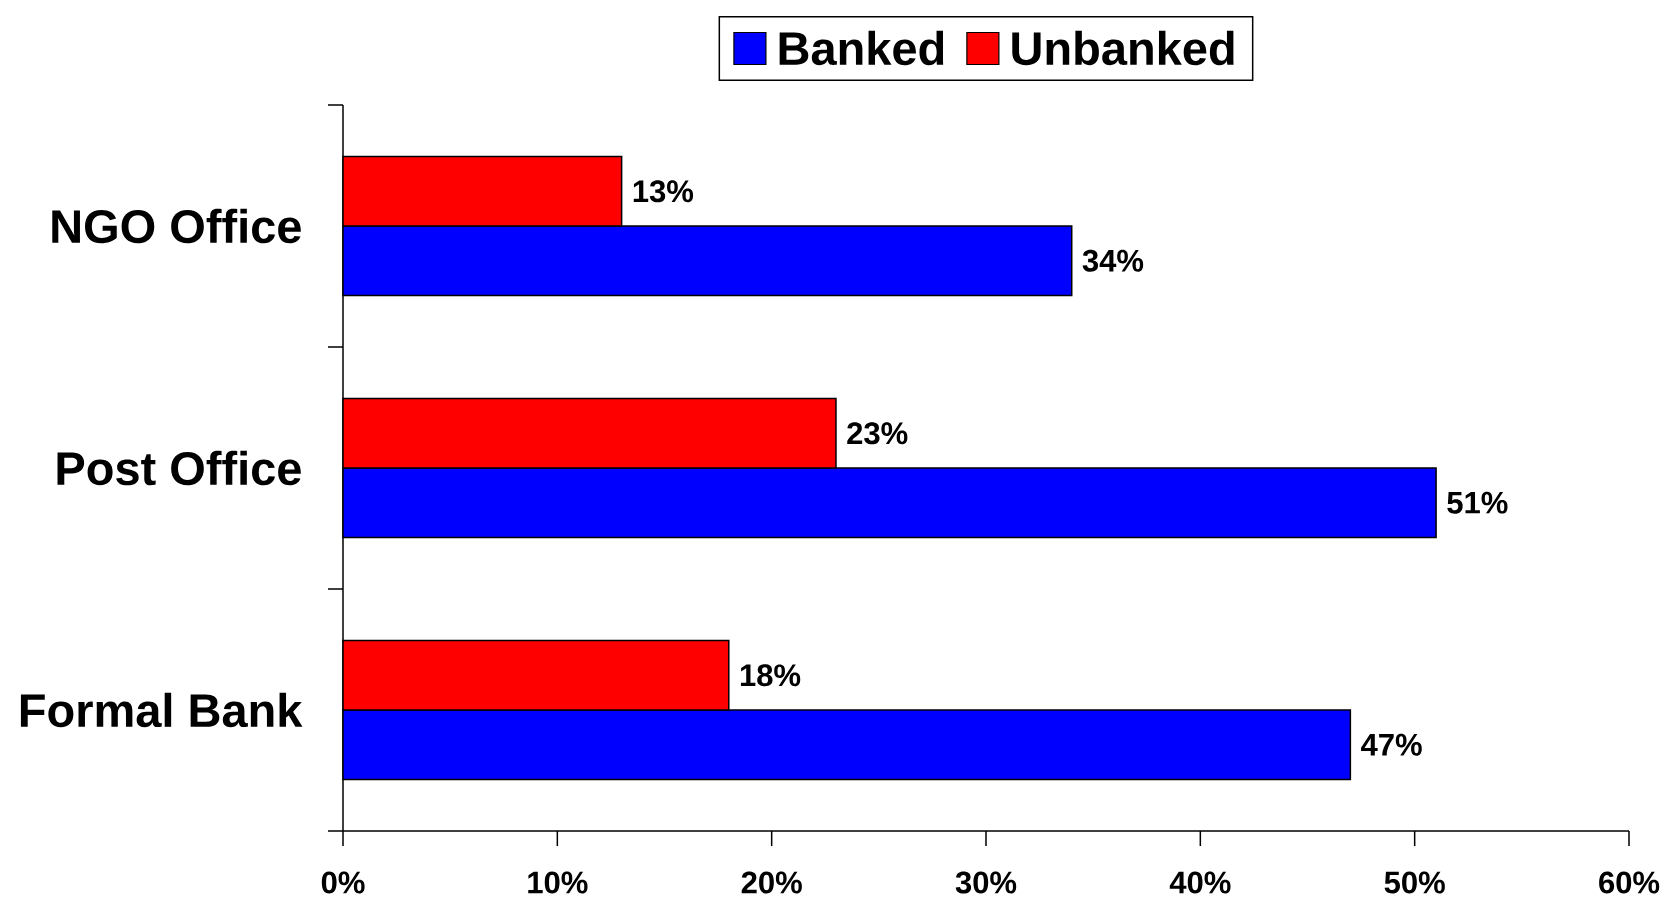 This screenshot has width=1677, height=897. What do you see at coordinates (176, 226) in the screenshot?
I see `y-tick-label: NGO Office` at bounding box center [176, 226].